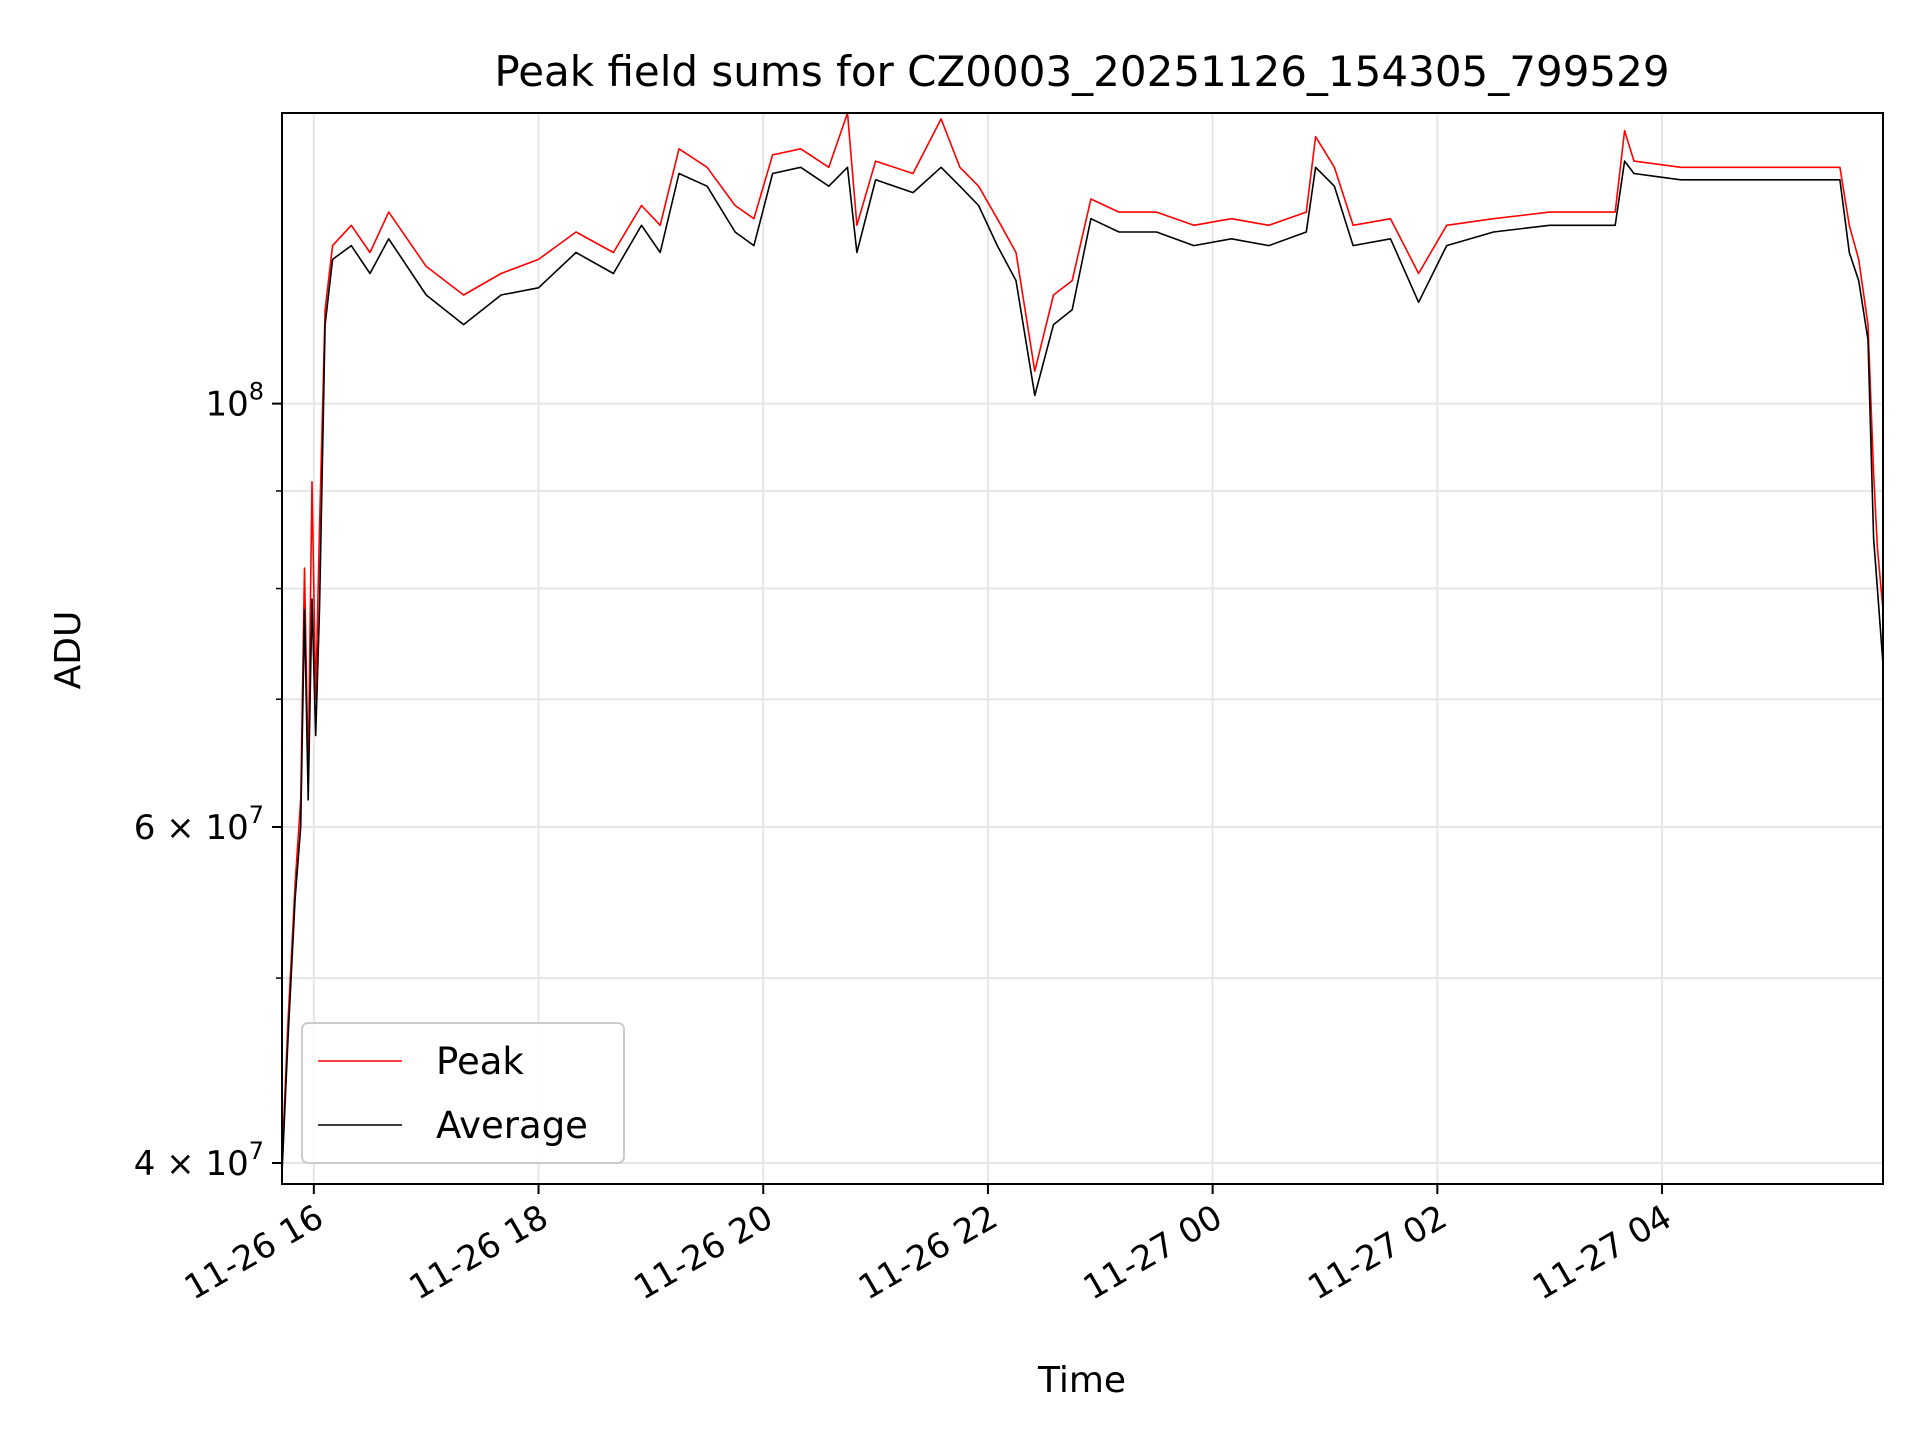  Describe the element at coordinates (1602, 1252) in the screenshot. I see `x-tick-label: 11-27 04` at that location.